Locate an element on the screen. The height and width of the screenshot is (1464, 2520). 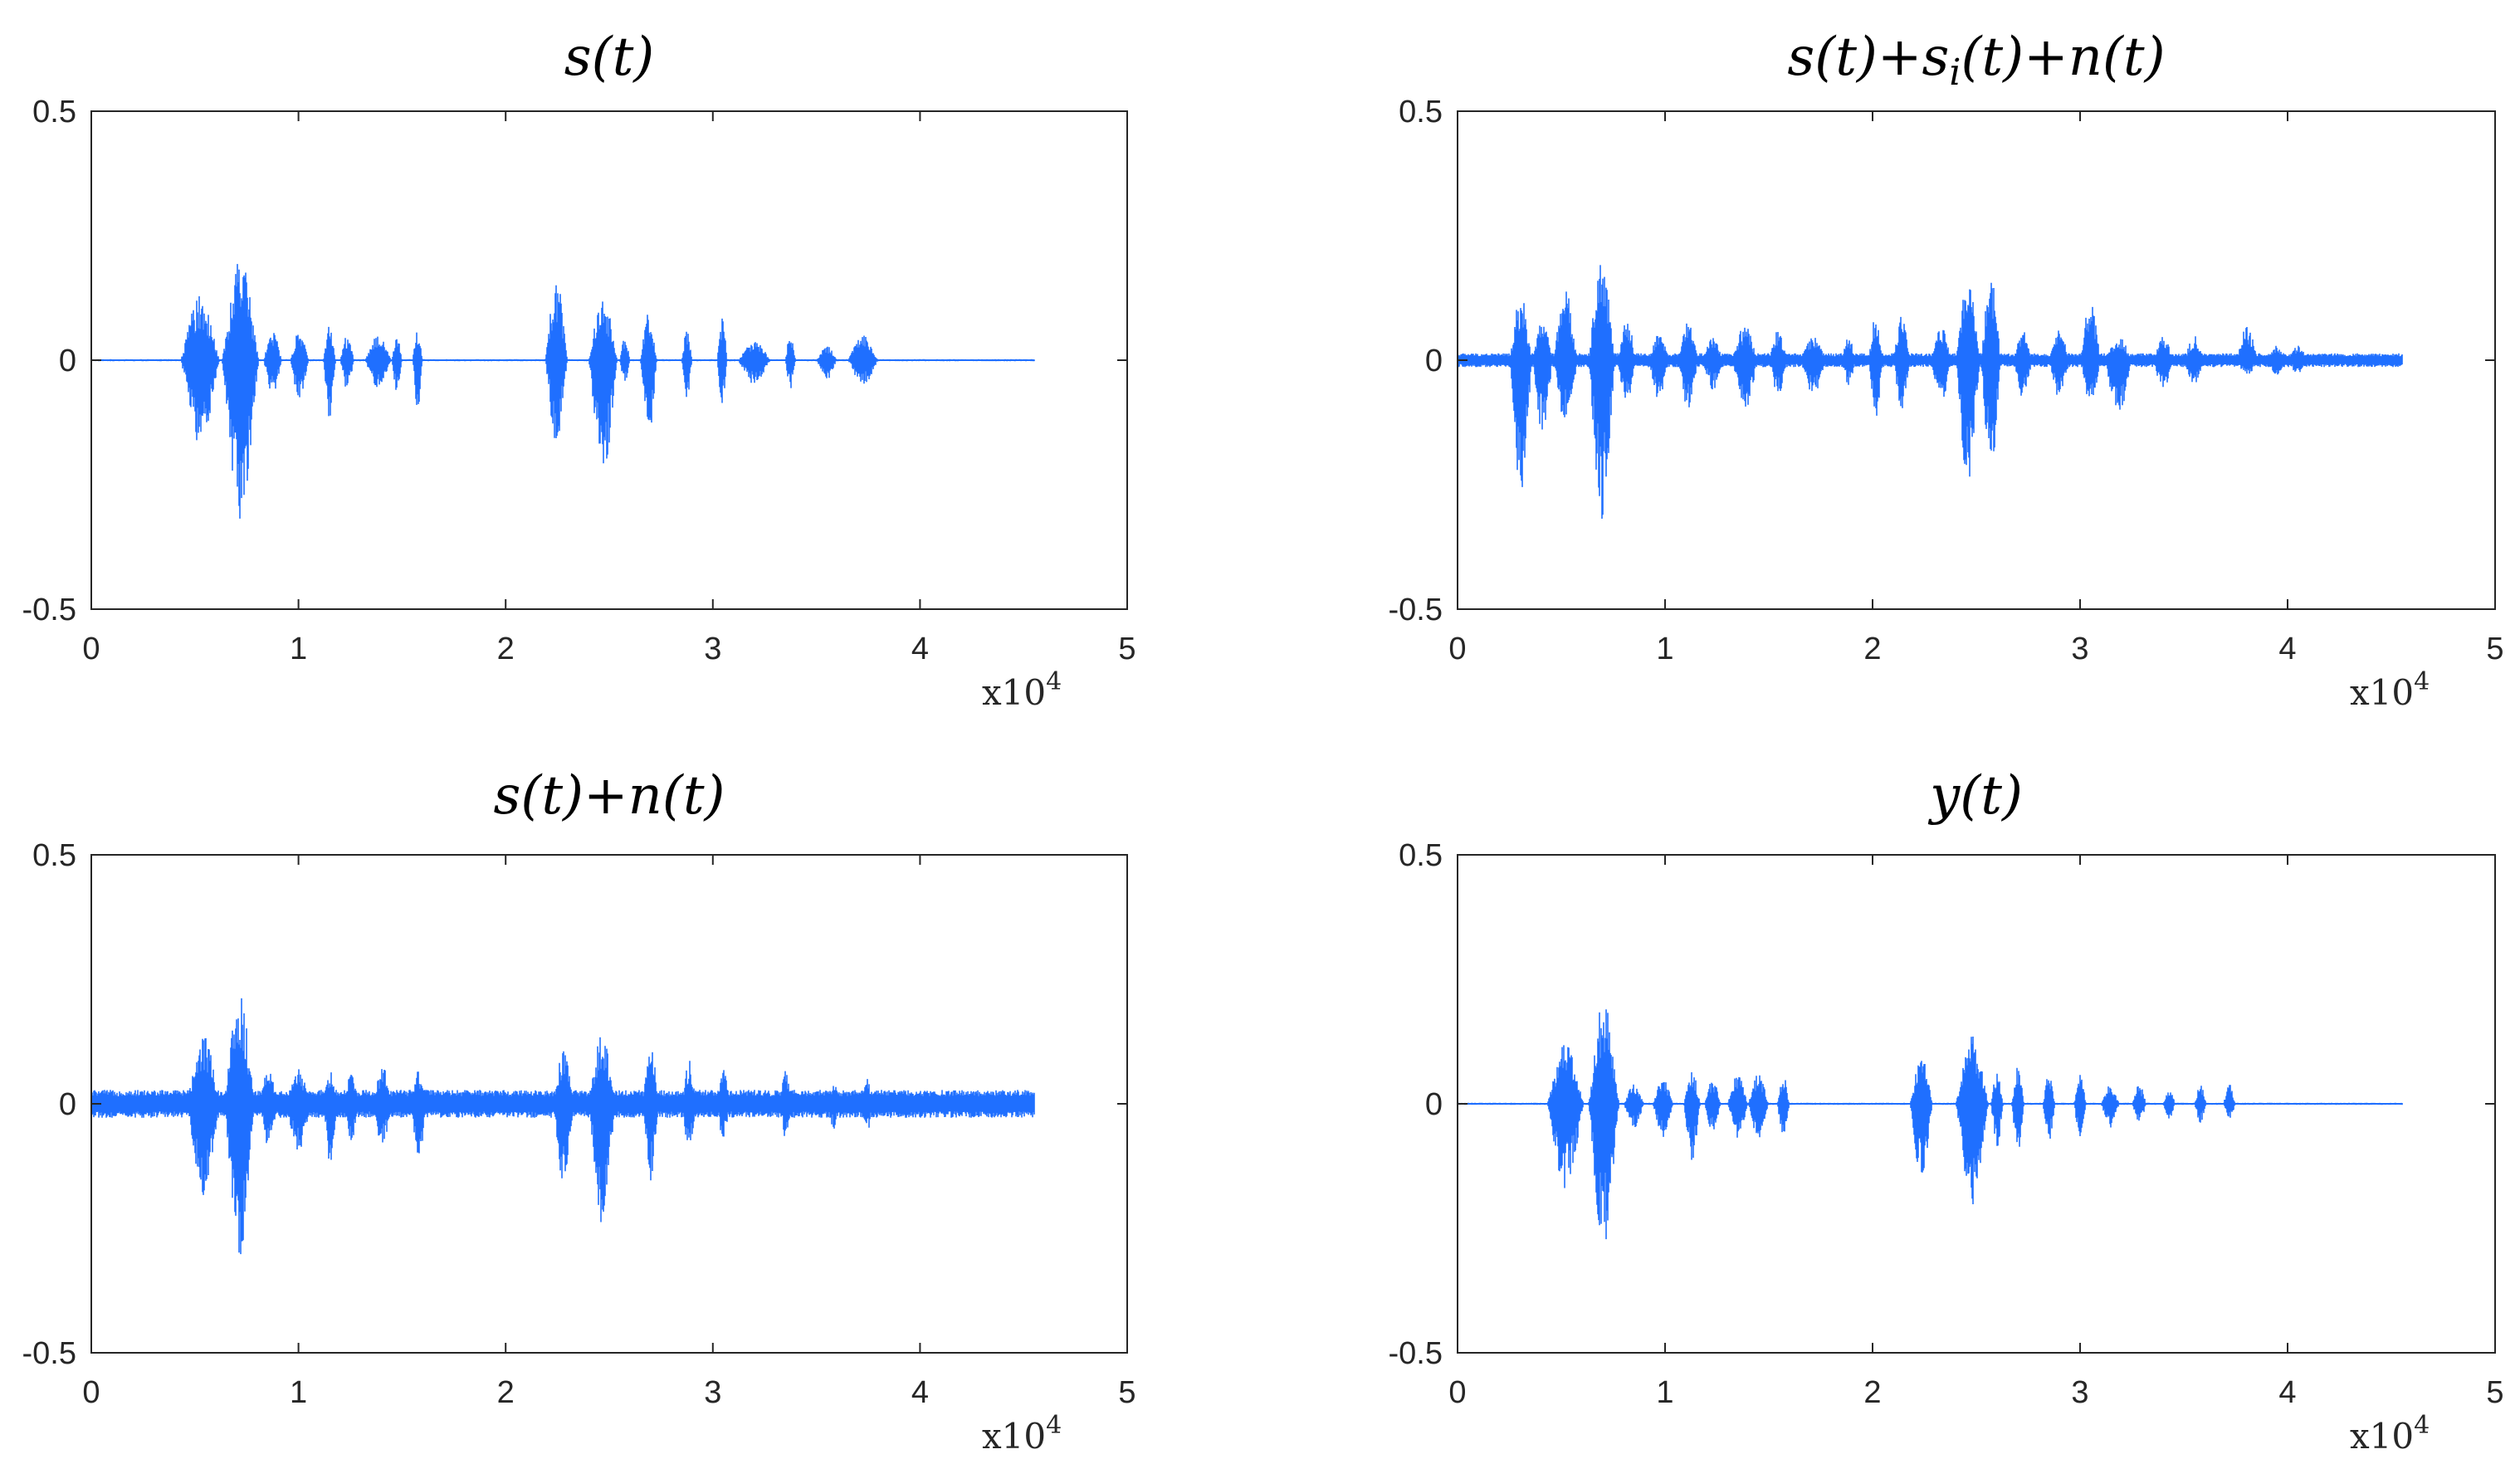
chart-title: y(t) is located at coordinates (1975, 796).